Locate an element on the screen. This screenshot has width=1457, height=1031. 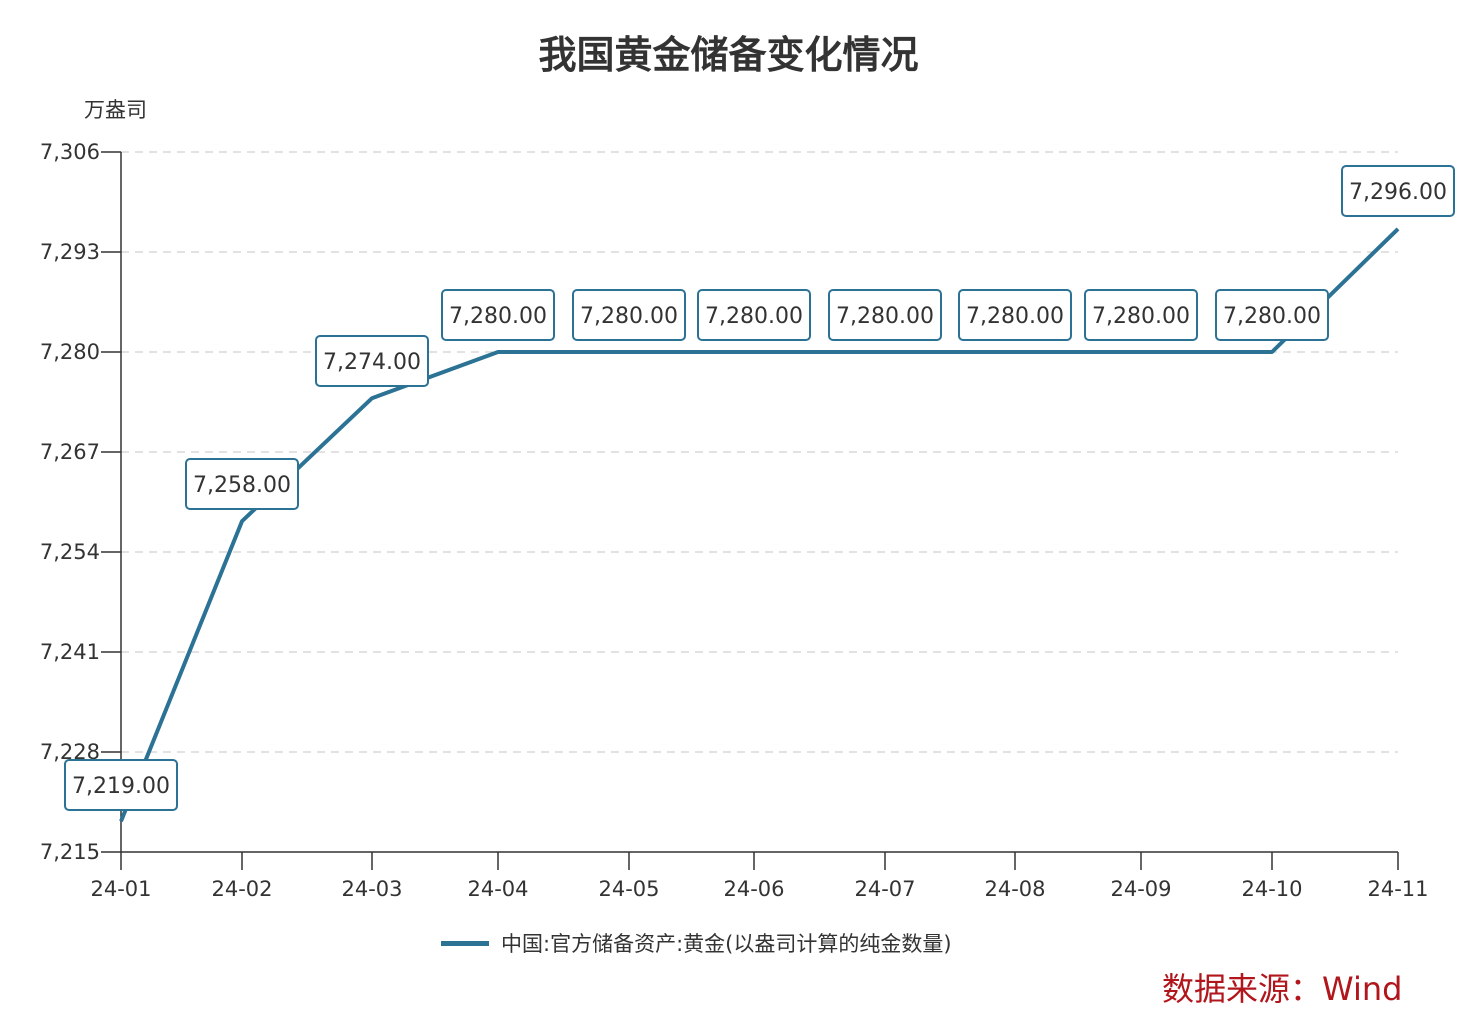
x-tick-label: 24-09 is located at coordinates (1140, 889).